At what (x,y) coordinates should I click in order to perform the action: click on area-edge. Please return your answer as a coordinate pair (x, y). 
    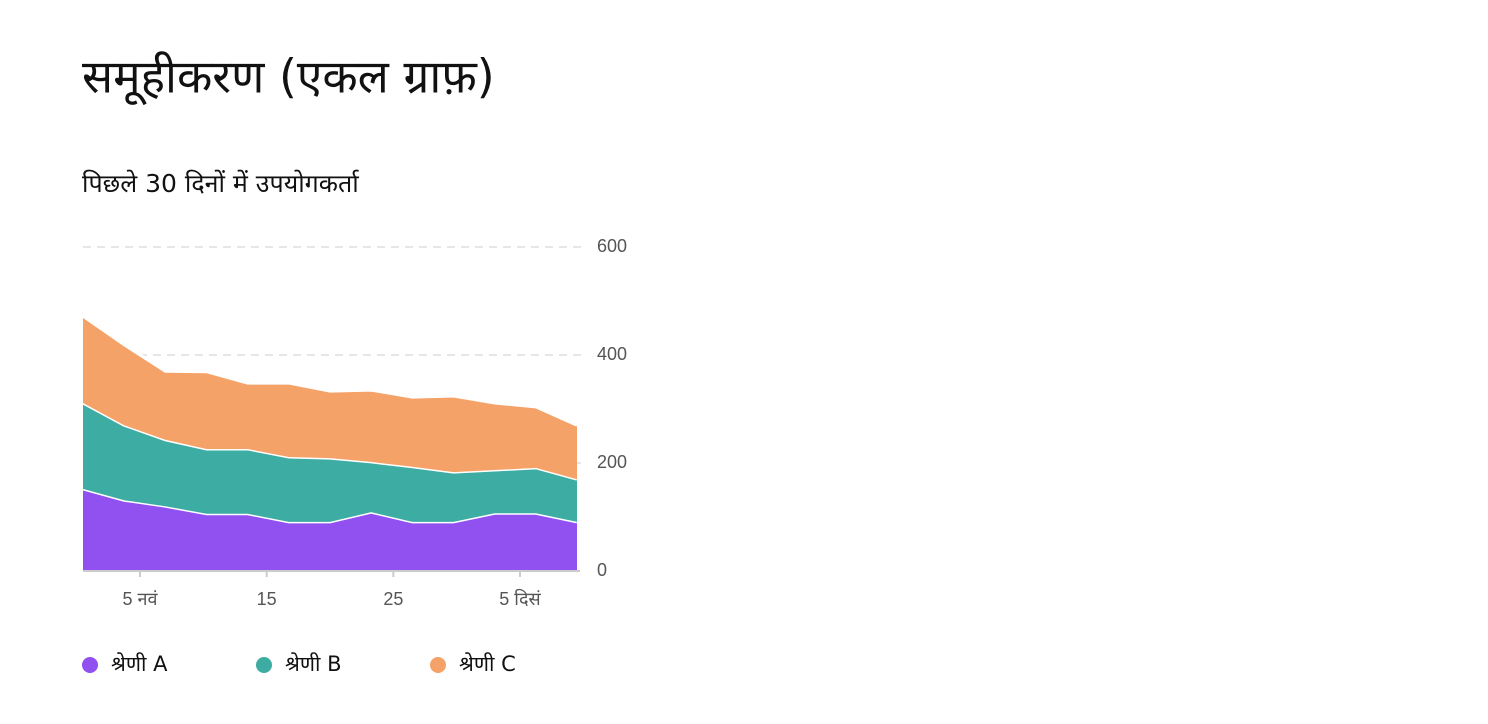
    Looking at the image, I should click on (330, 370).